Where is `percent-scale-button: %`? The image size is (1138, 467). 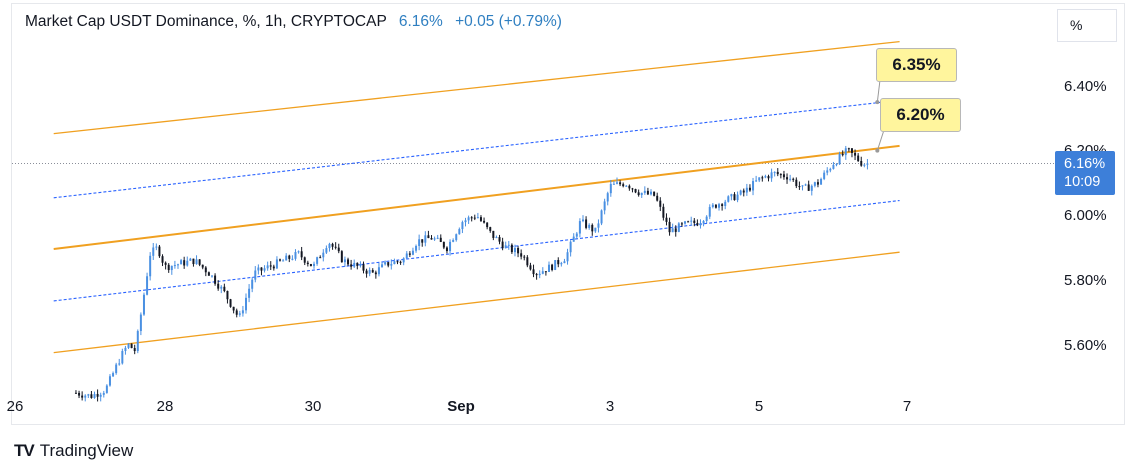
percent-scale-button: % is located at coordinates (1087, 25).